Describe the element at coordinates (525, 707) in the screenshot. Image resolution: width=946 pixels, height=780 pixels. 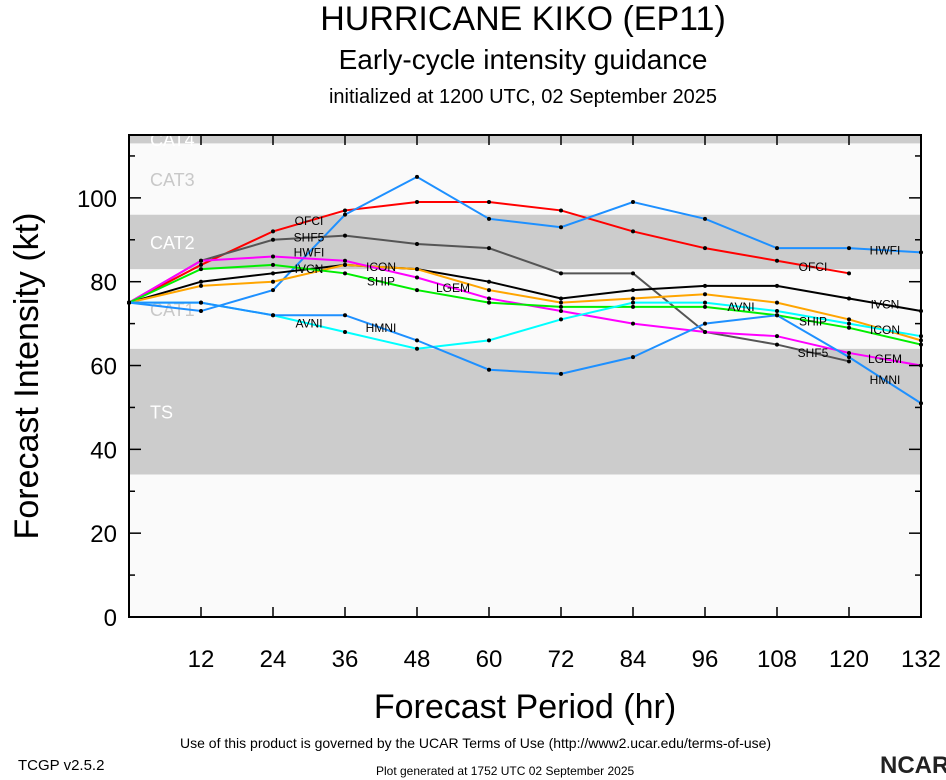
I see `x-axis-label: Forecast Period (hr)` at that location.